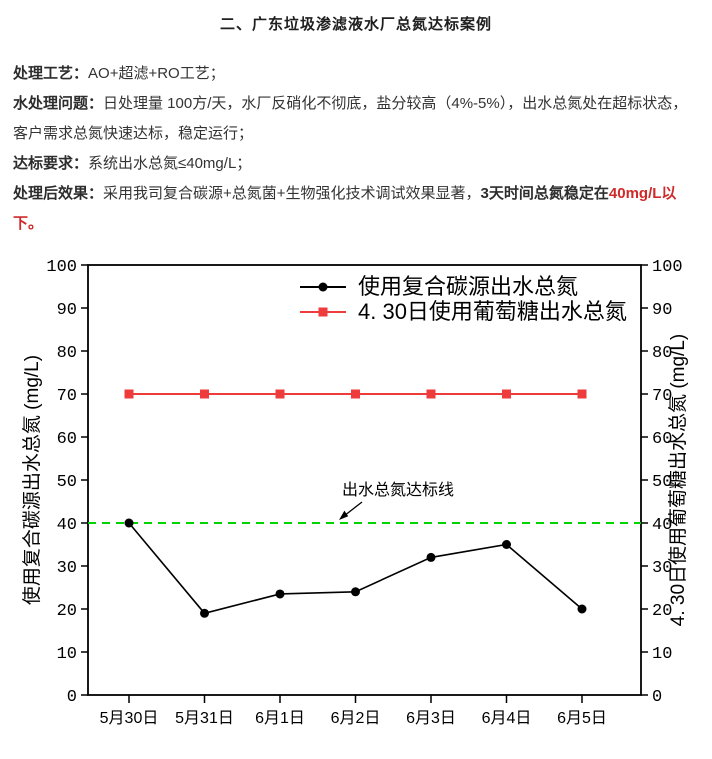 This screenshot has width=712, height=759. Describe the element at coordinates (61, 267) in the screenshot. I see `y-tick-label-left: 100` at that location.